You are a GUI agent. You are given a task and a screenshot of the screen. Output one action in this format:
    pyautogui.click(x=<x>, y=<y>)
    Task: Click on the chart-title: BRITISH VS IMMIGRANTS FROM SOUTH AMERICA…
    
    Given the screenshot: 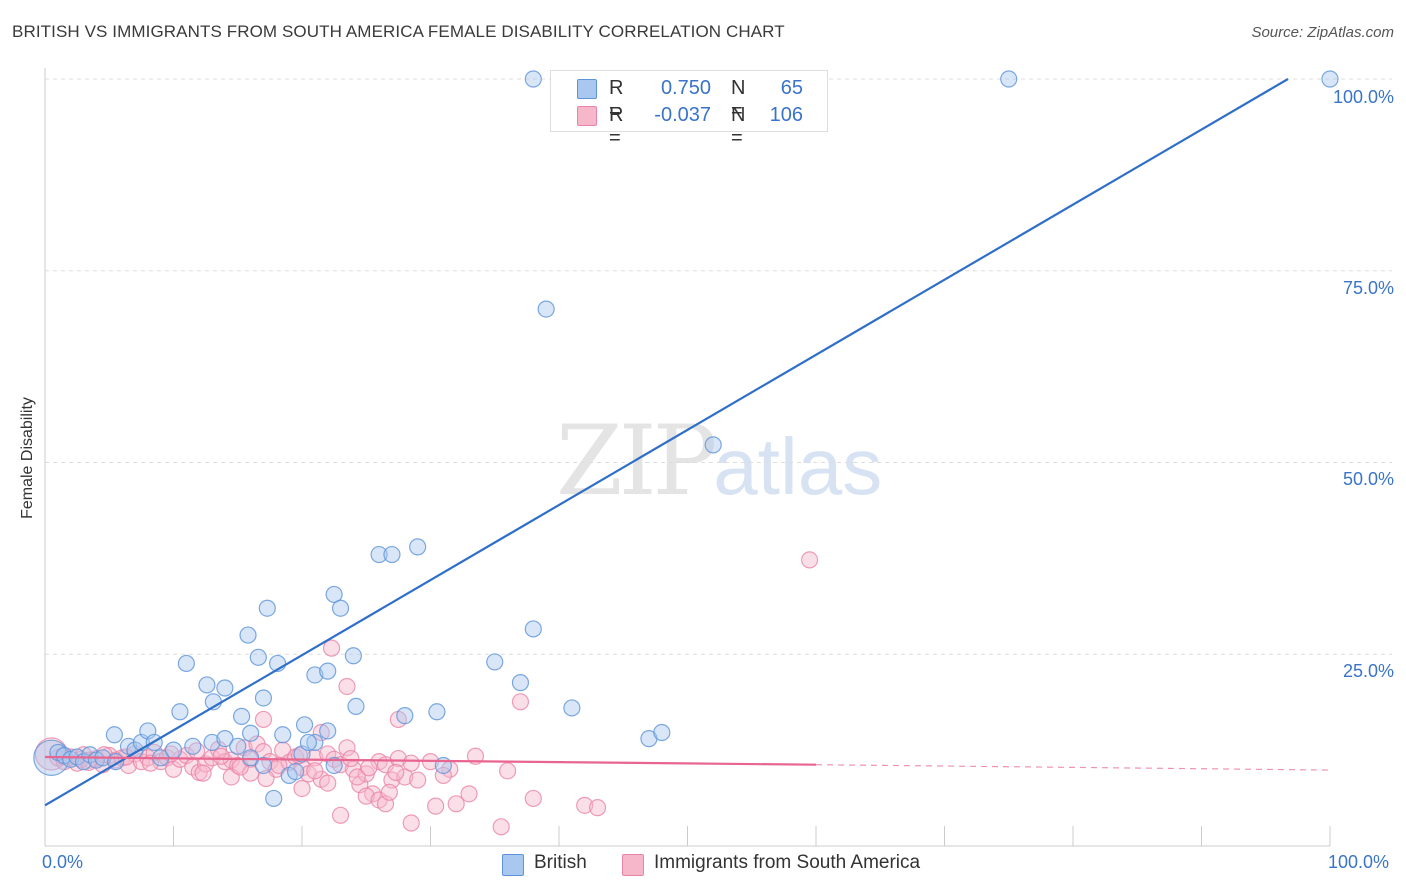 What is the action you would take?
    pyautogui.click(x=398, y=31)
    